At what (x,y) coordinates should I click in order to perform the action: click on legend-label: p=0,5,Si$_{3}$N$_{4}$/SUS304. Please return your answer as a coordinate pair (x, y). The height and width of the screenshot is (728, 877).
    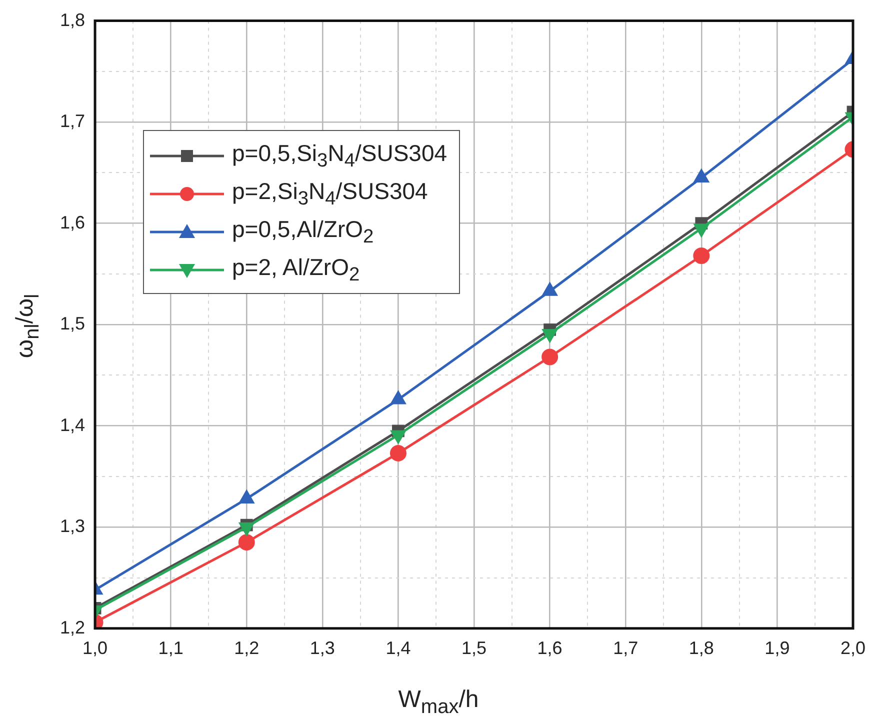
    Looking at the image, I should click on (340, 156).